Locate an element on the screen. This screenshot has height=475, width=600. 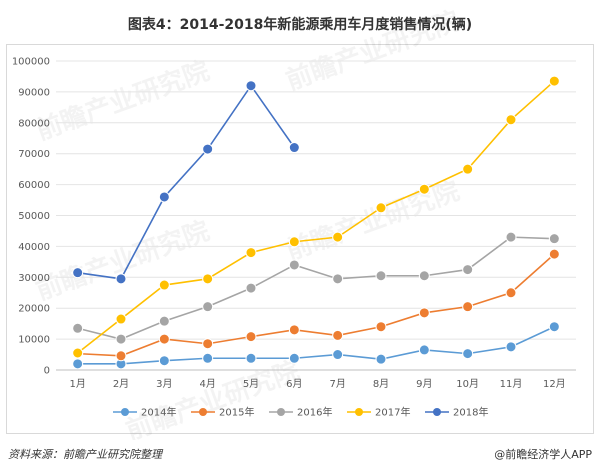
legend-item: 2015年 is located at coordinates (222, 412).